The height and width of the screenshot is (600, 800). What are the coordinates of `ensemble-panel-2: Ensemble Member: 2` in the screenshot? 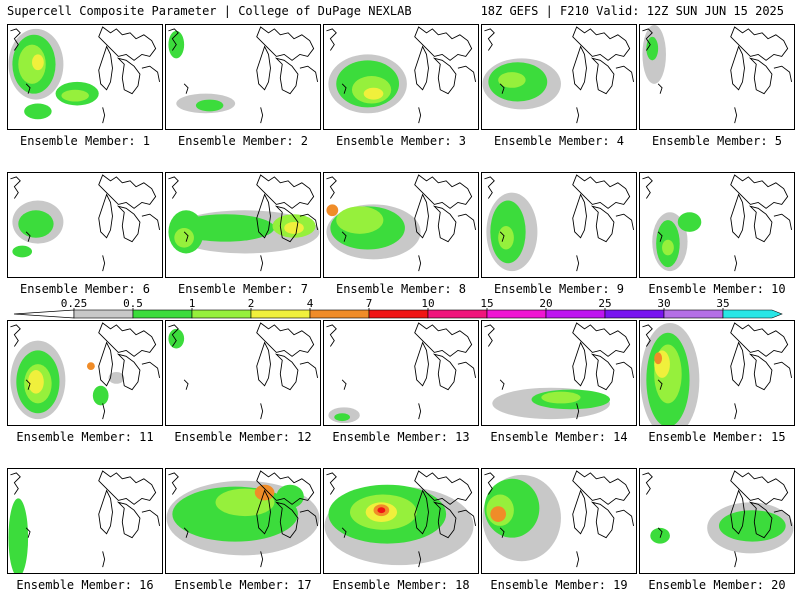 It's located at (243, 86).